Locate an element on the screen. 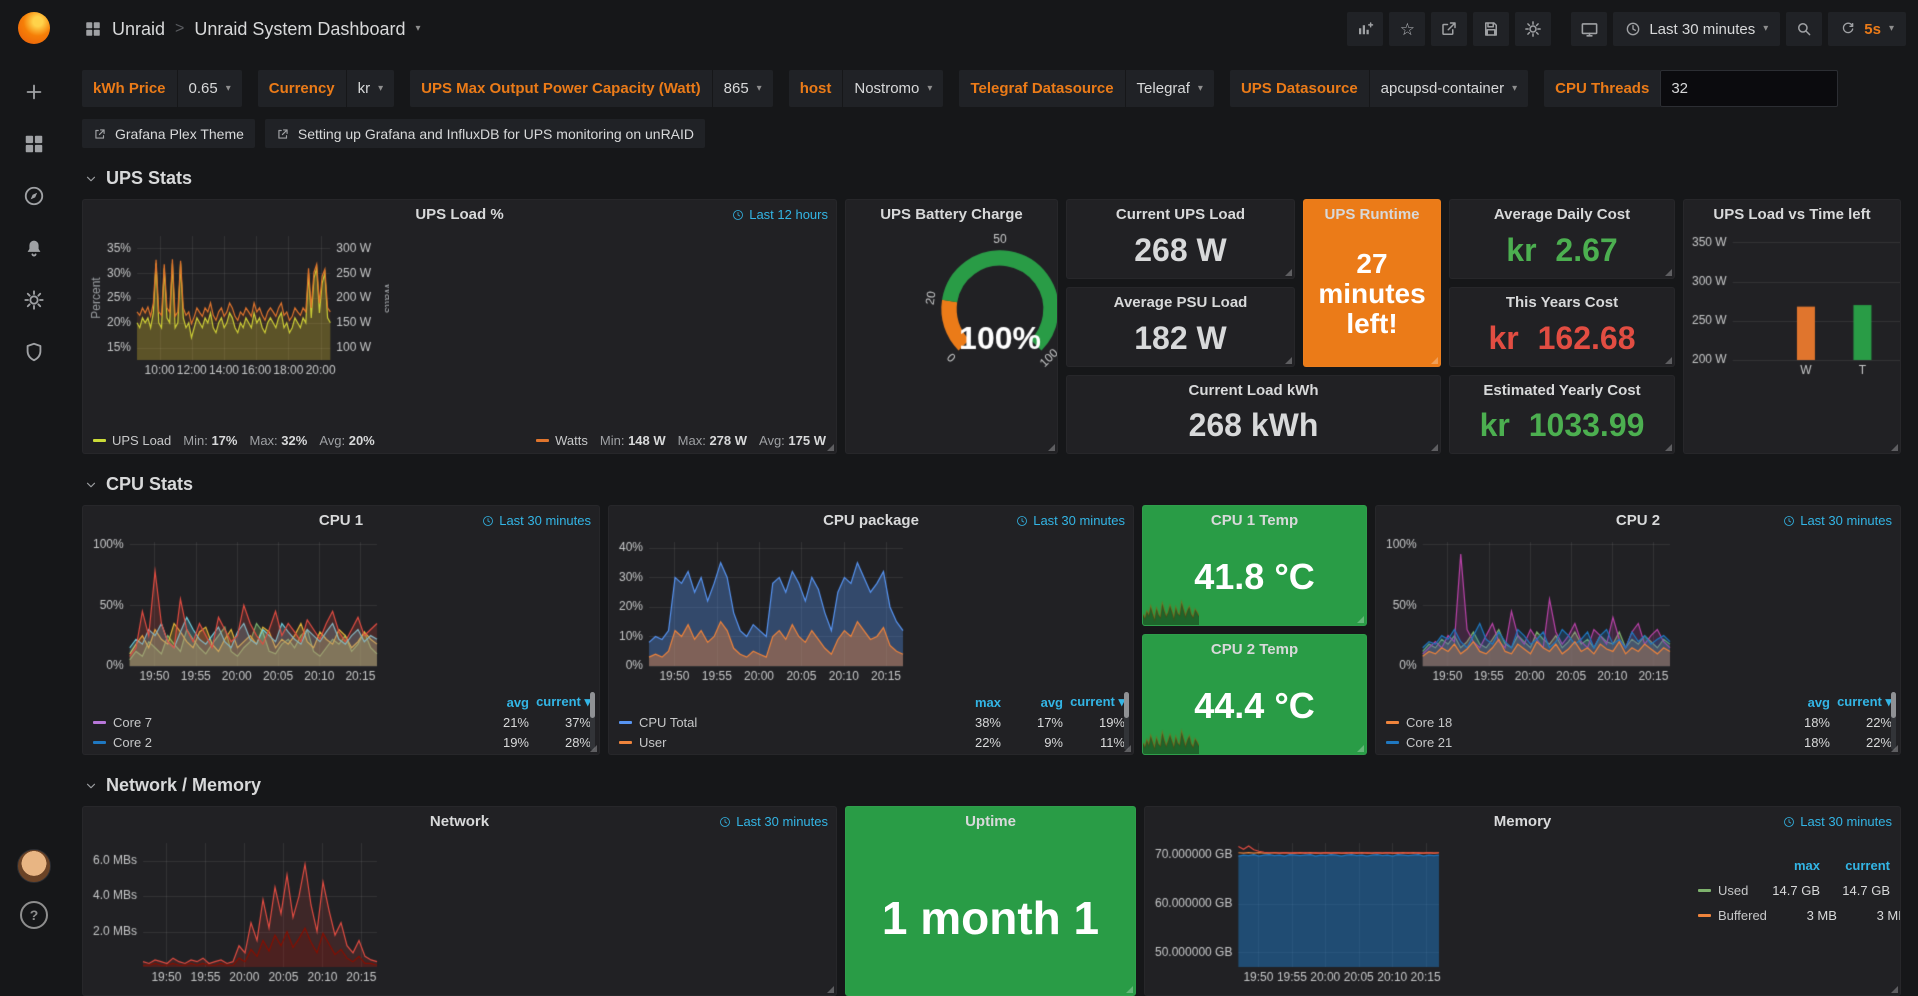 The height and width of the screenshot is (996, 1918). panel-title: Estimated Yearly Cost is located at coordinates (1562, 390).